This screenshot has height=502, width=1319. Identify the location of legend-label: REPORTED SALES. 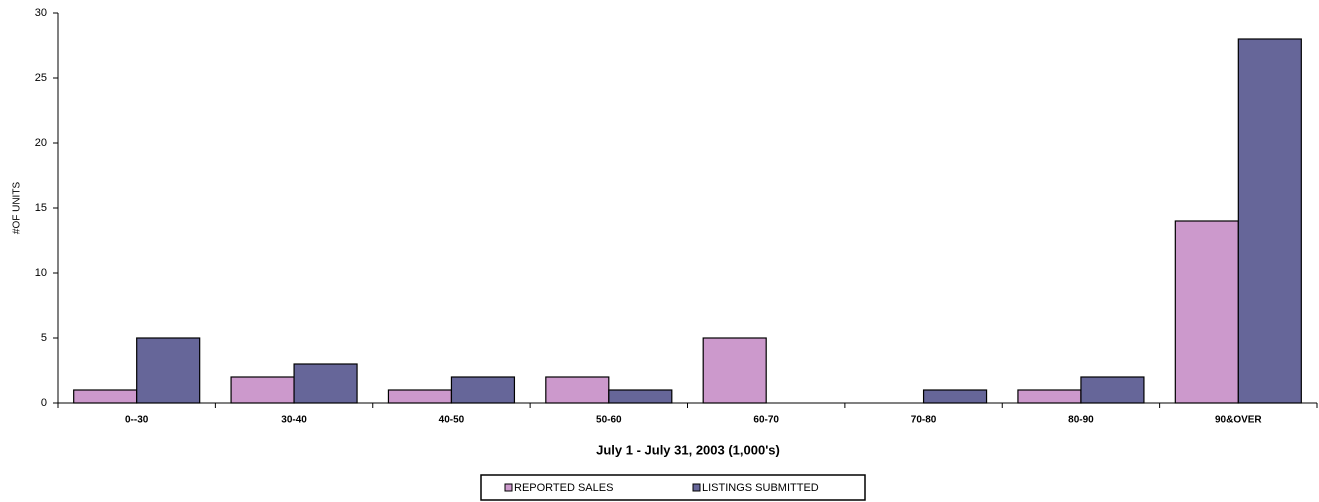
(563, 488).